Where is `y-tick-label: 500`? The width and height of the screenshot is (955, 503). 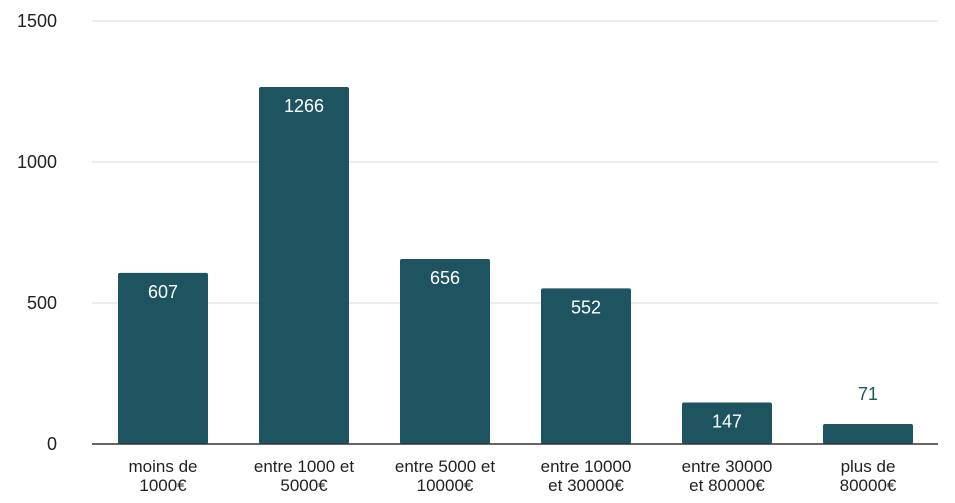 y-tick-label: 500 is located at coordinates (42, 303).